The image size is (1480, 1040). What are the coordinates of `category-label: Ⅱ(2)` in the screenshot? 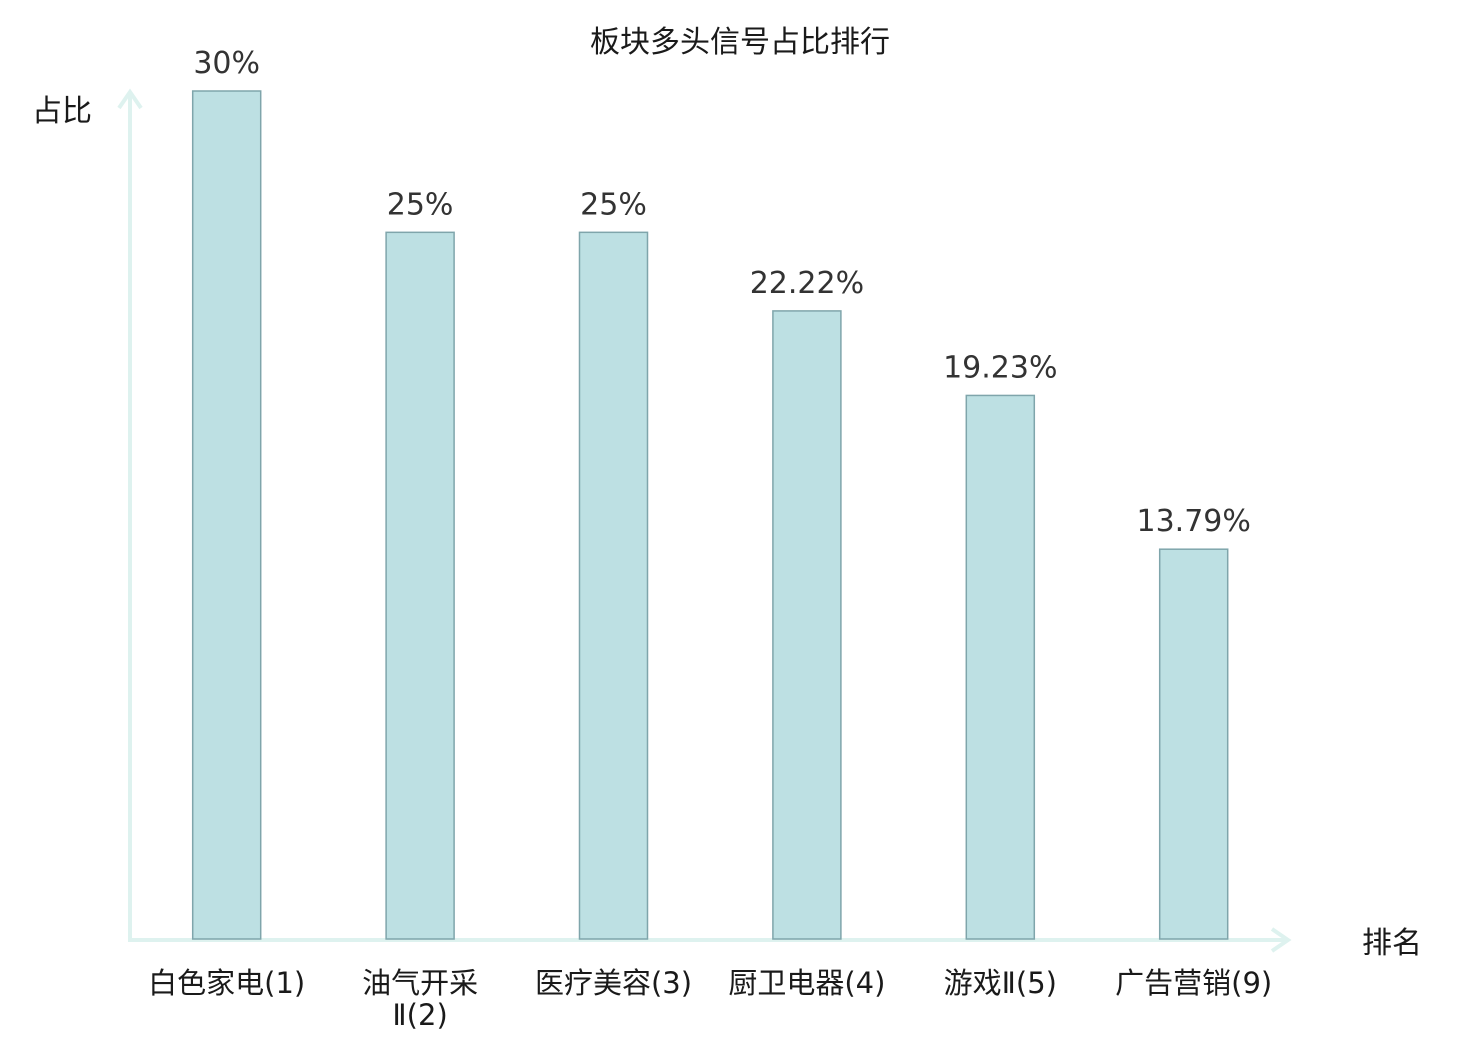 It's located at (419, 1015).